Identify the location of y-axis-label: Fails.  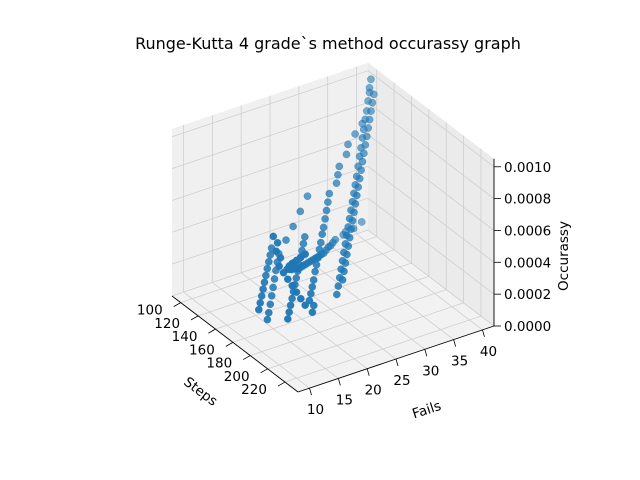
(426, 410).